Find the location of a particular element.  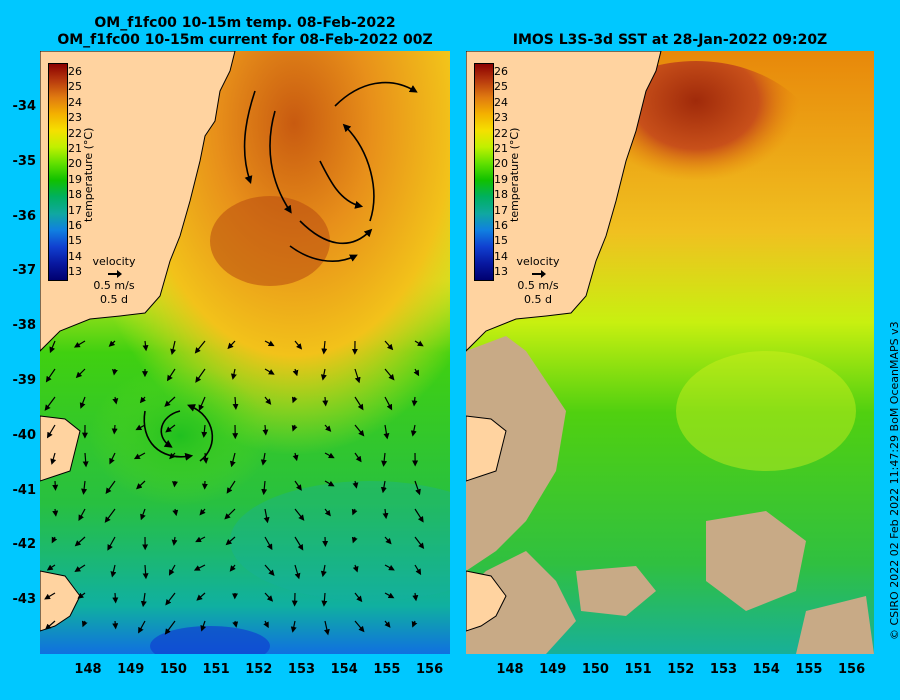

latitude-tick-label: -42 is located at coordinates (24, 545).